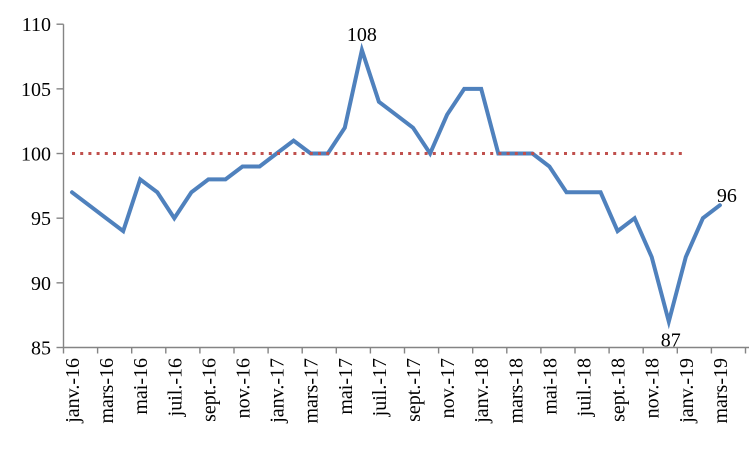 The width and height of the screenshot is (750, 450). Describe the element at coordinates (36, 155) in the screenshot. I see `y-tick-label: 100` at that location.